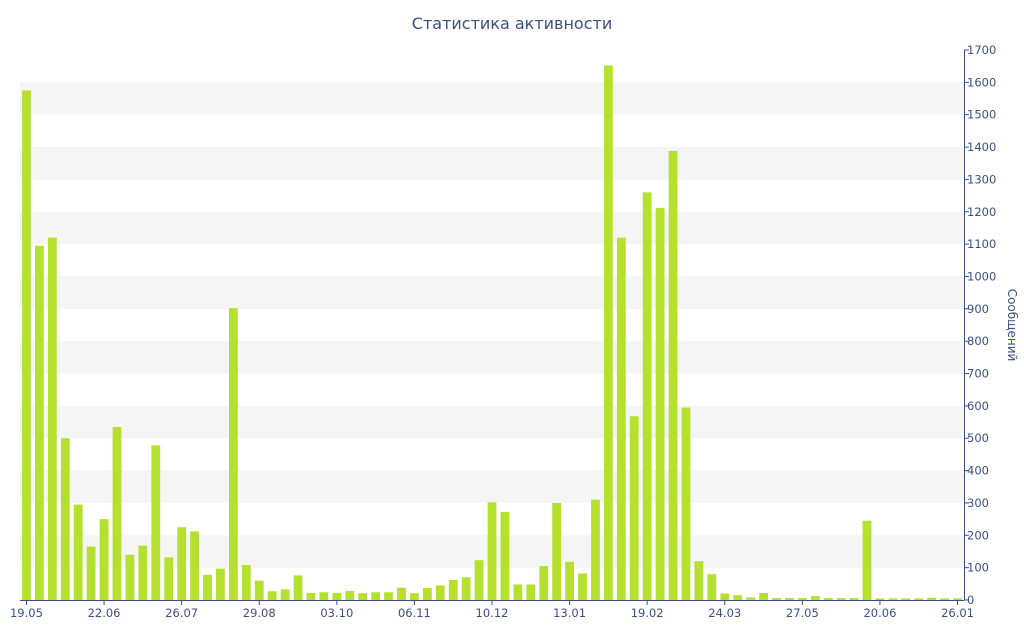 The height and width of the screenshot is (640, 1024). I want to click on x-tick-label: 06.11, so click(414, 613).